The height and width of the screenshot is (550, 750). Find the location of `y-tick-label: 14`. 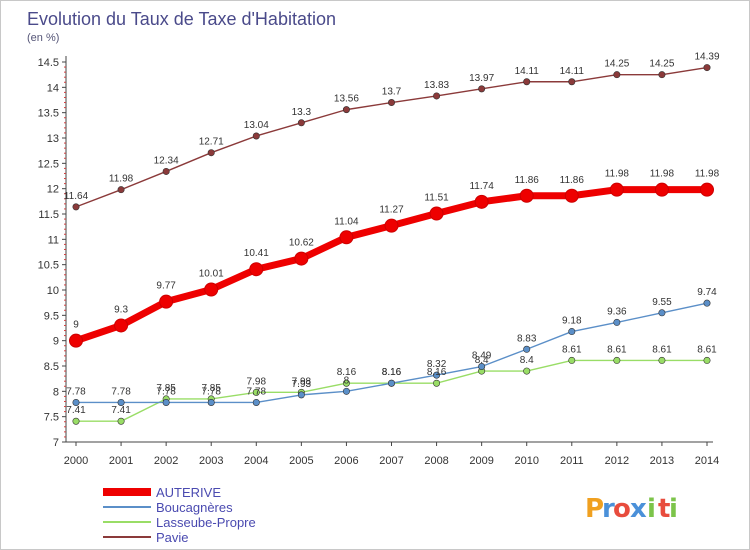

y-tick-label: 14 is located at coordinates (53, 88).